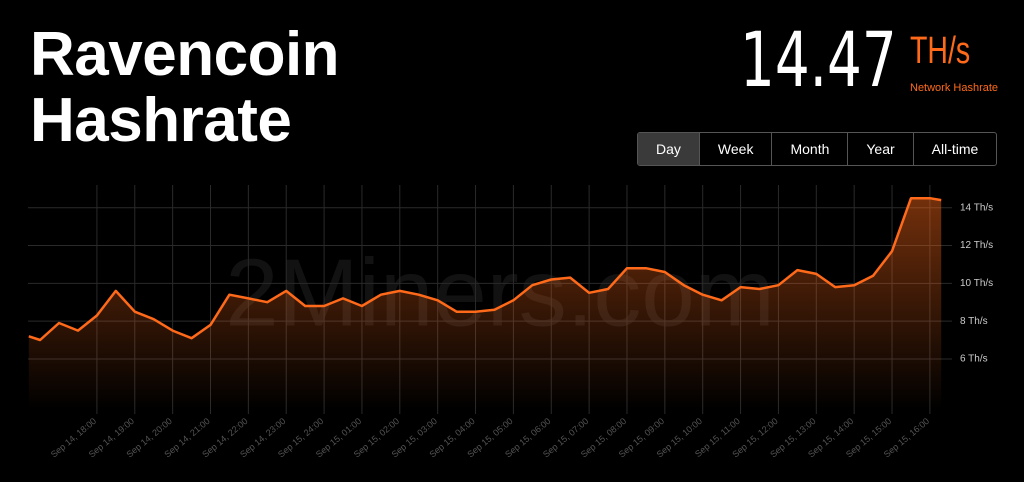  What do you see at coordinates (735, 149) in the screenshot?
I see `range-button: Week` at bounding box center [735, 149].